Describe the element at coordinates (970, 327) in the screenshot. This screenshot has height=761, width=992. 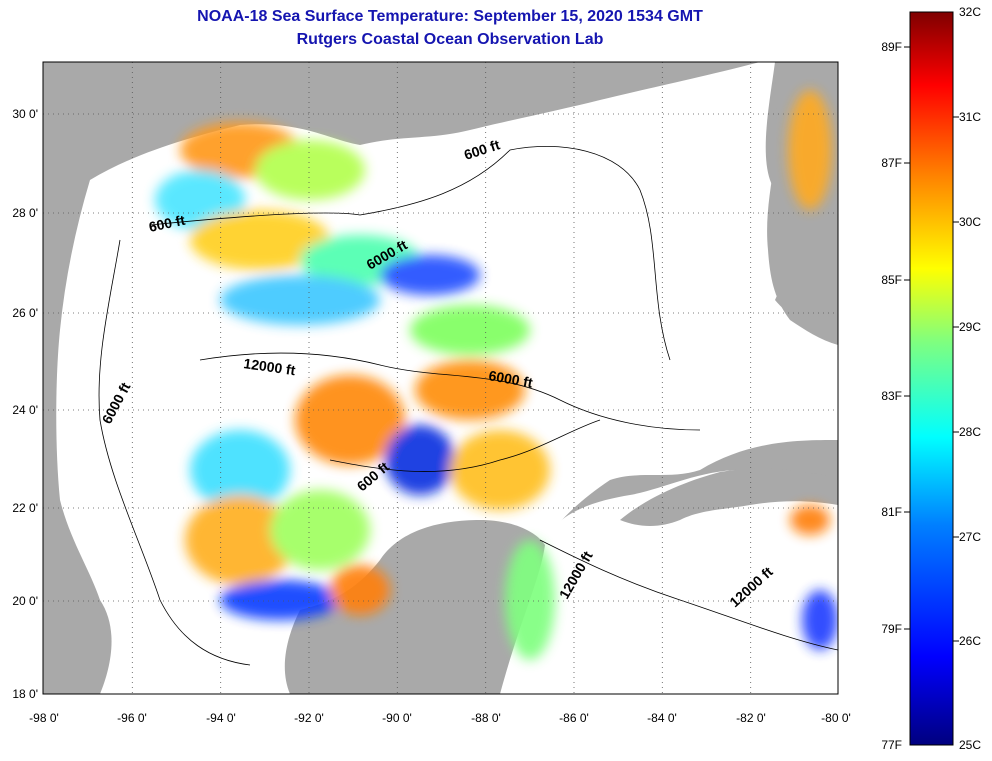
I see `colorbar-c-label: 29C` at that location.